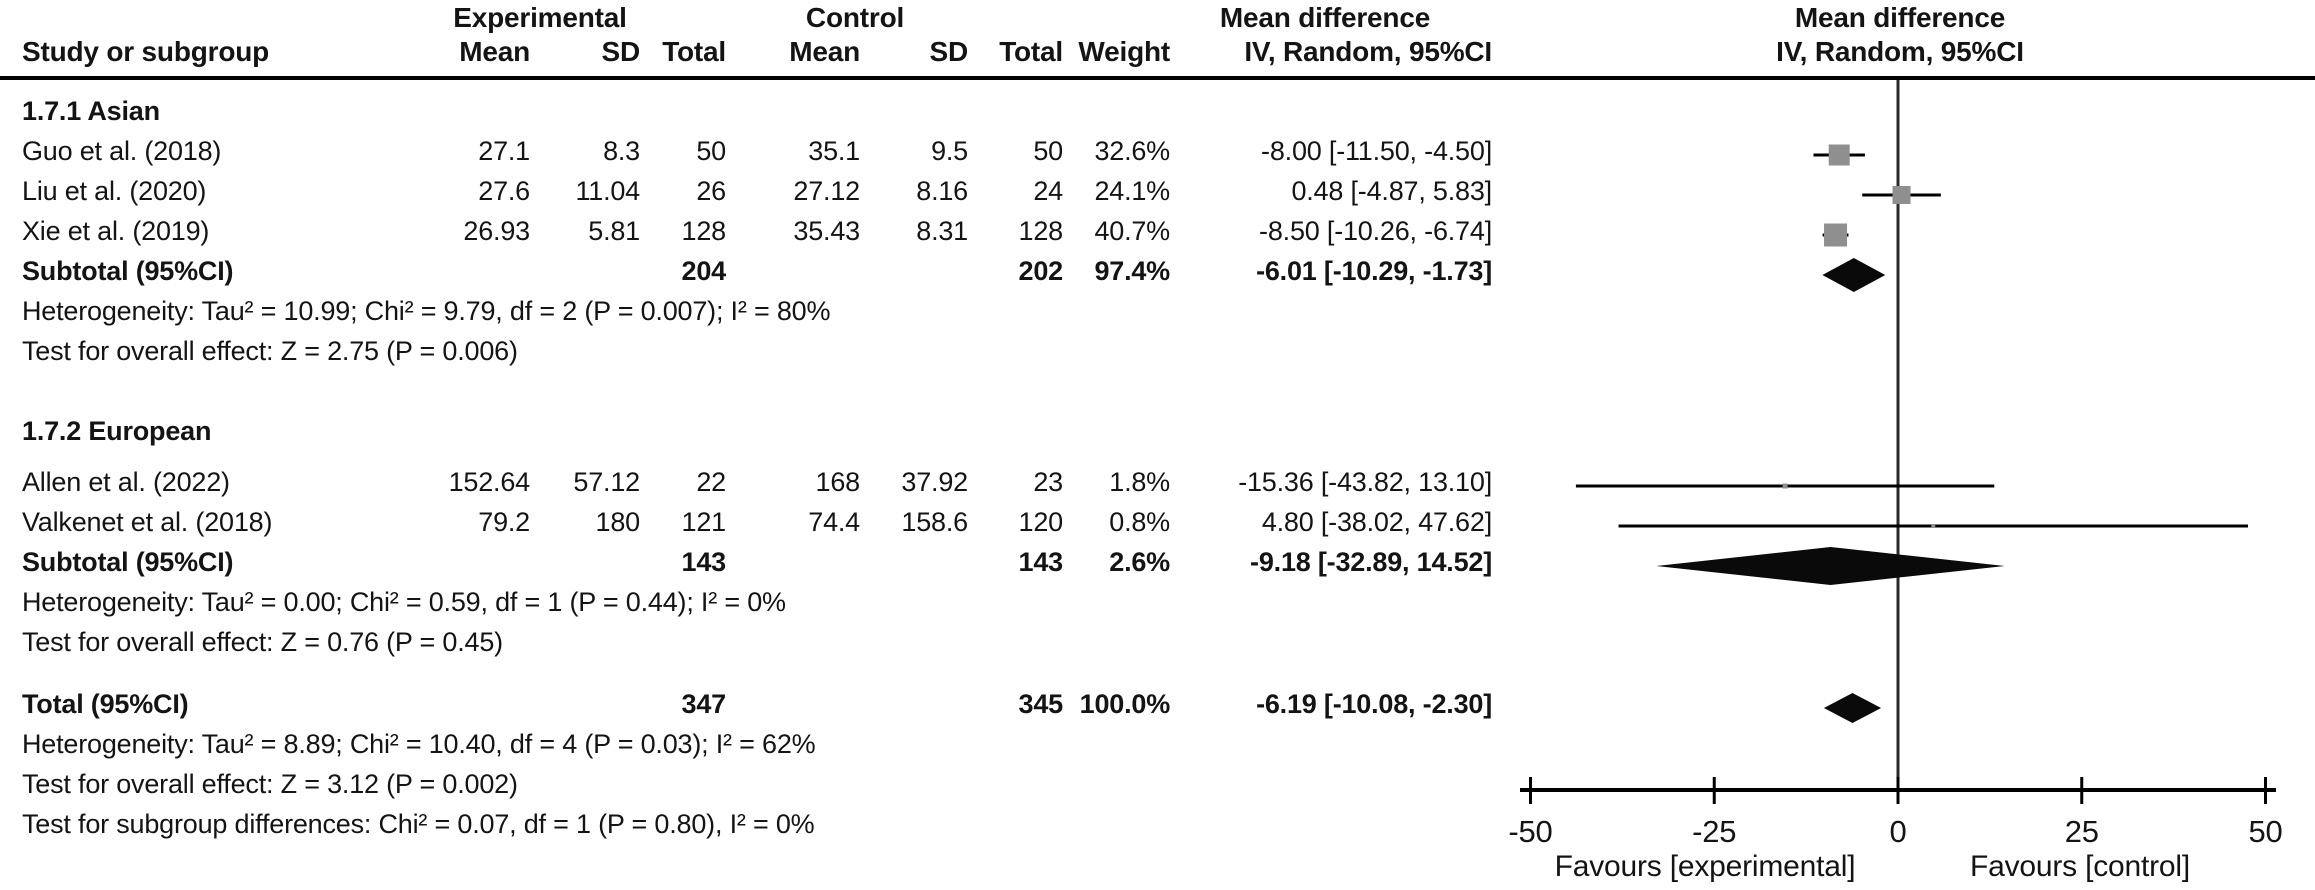  I want to click on axis-tick-label: 25, so click(2082, 831).